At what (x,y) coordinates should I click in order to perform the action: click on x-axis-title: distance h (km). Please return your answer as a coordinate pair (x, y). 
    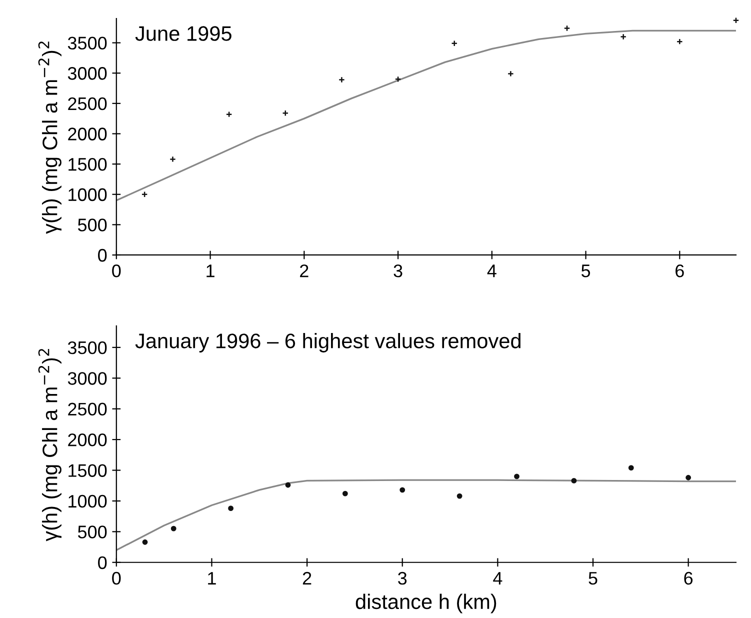
    Looking at the image, I should click on (426, 604).